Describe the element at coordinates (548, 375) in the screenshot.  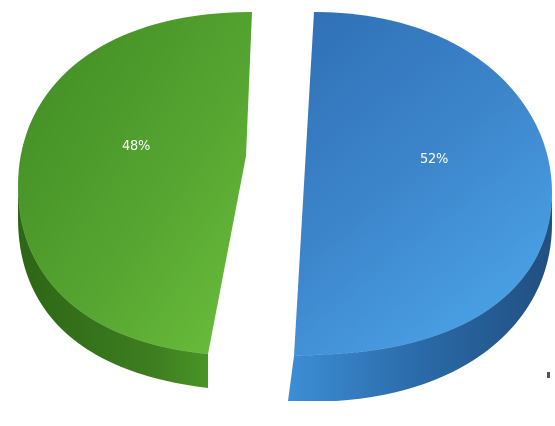
I see `stray-mark` at that location.